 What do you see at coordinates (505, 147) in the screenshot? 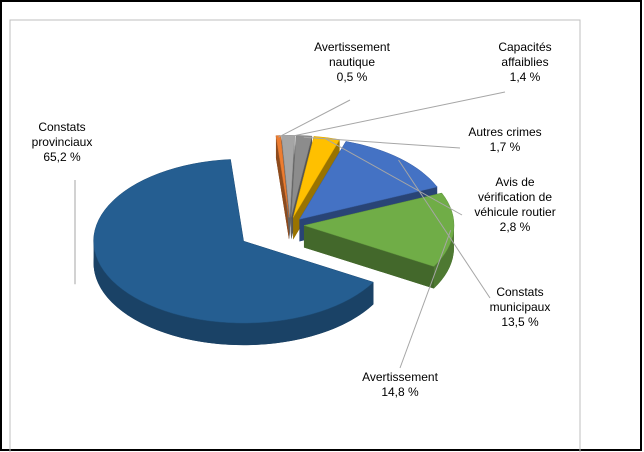
I see `value-label: 1,7 %` at bounding box center [505, 147].